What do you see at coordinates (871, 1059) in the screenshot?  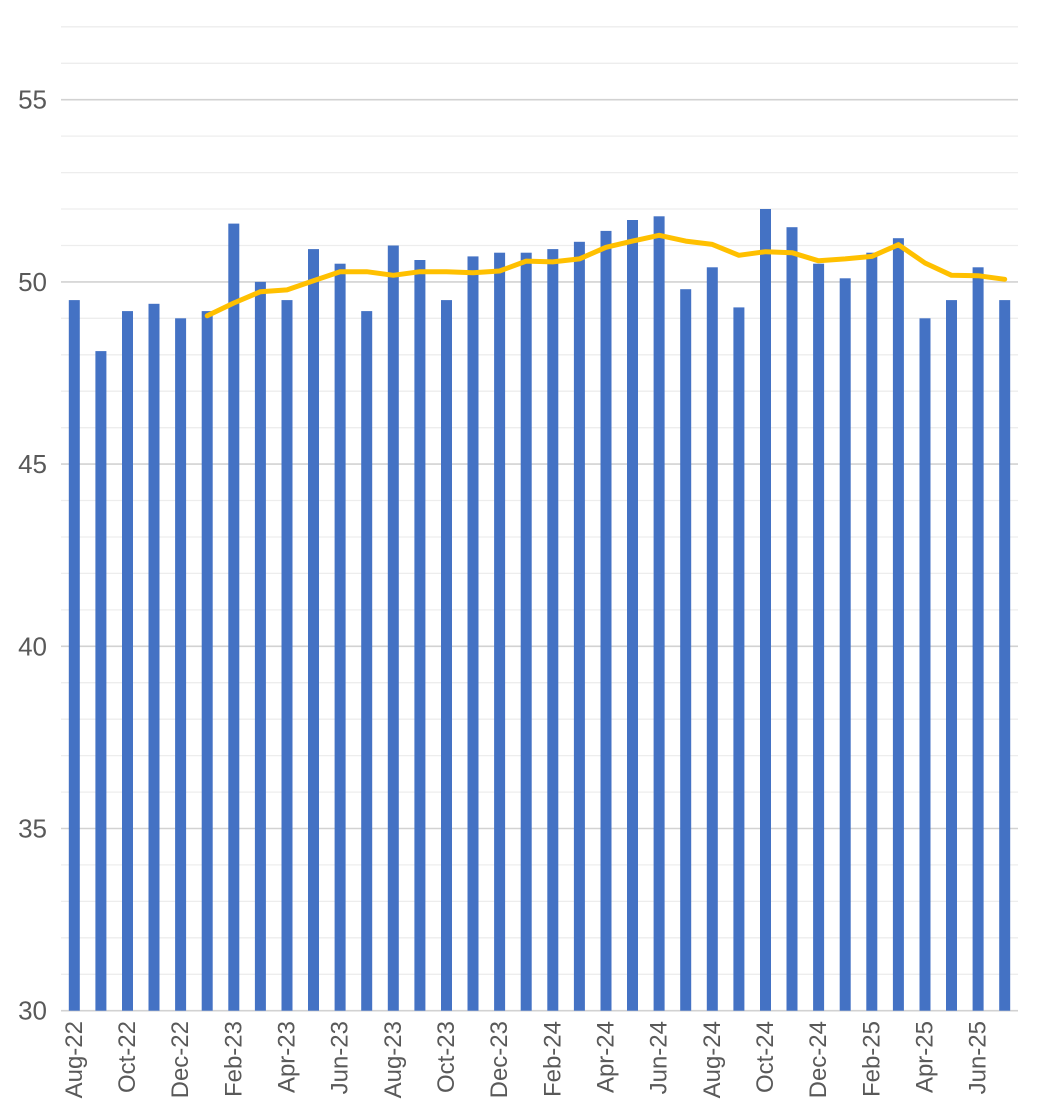 I see `x-axis-tick-label: Feb-25` at bounding box center [871, 1059].